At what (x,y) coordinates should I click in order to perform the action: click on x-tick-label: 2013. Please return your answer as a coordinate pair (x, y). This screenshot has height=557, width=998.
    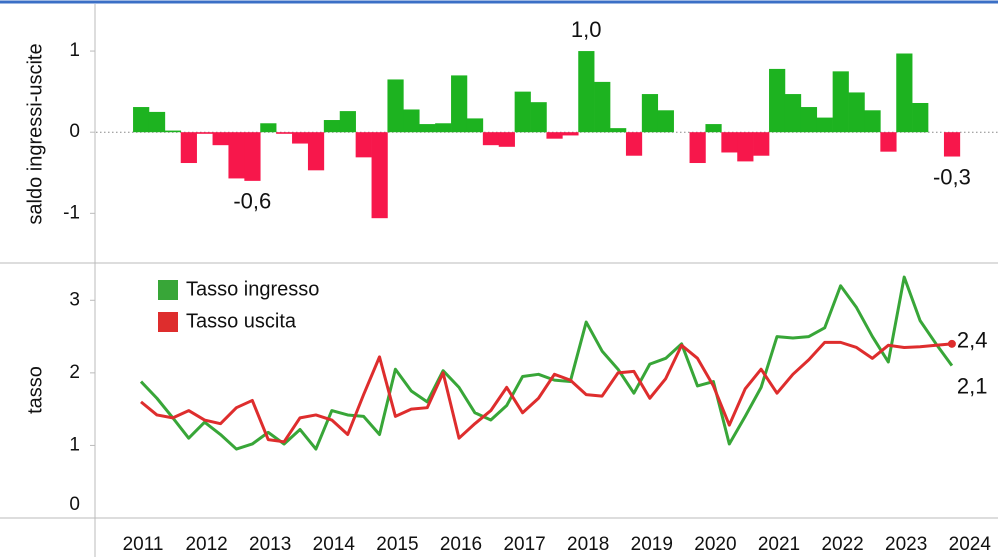
    Looking at the image, I should click on (270, 544).